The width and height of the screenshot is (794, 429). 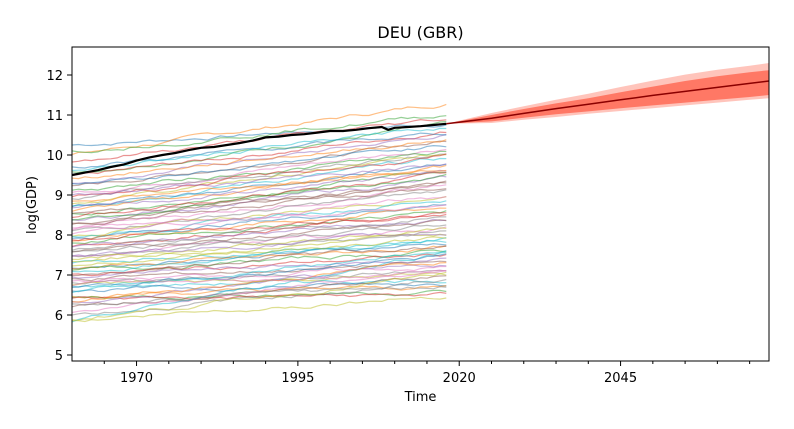 I want to click on highlighted-series-line, so click(x=259, y=149).